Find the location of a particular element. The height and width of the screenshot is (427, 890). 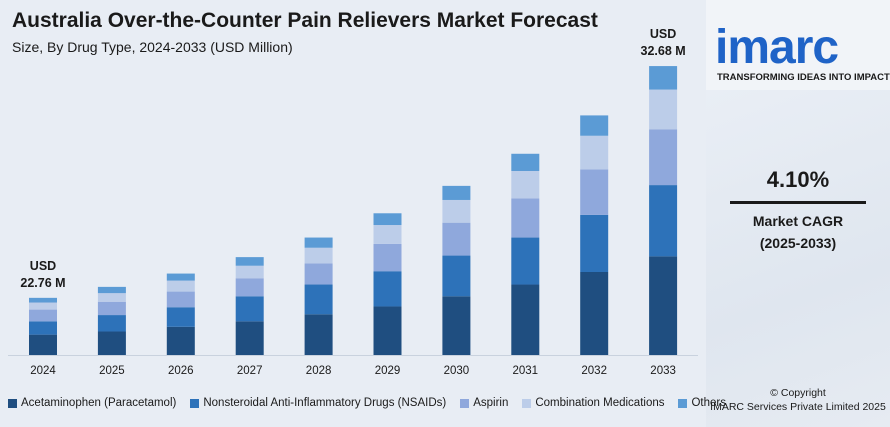

x-tick-label: 2024 is located at coordinates (43, 371).